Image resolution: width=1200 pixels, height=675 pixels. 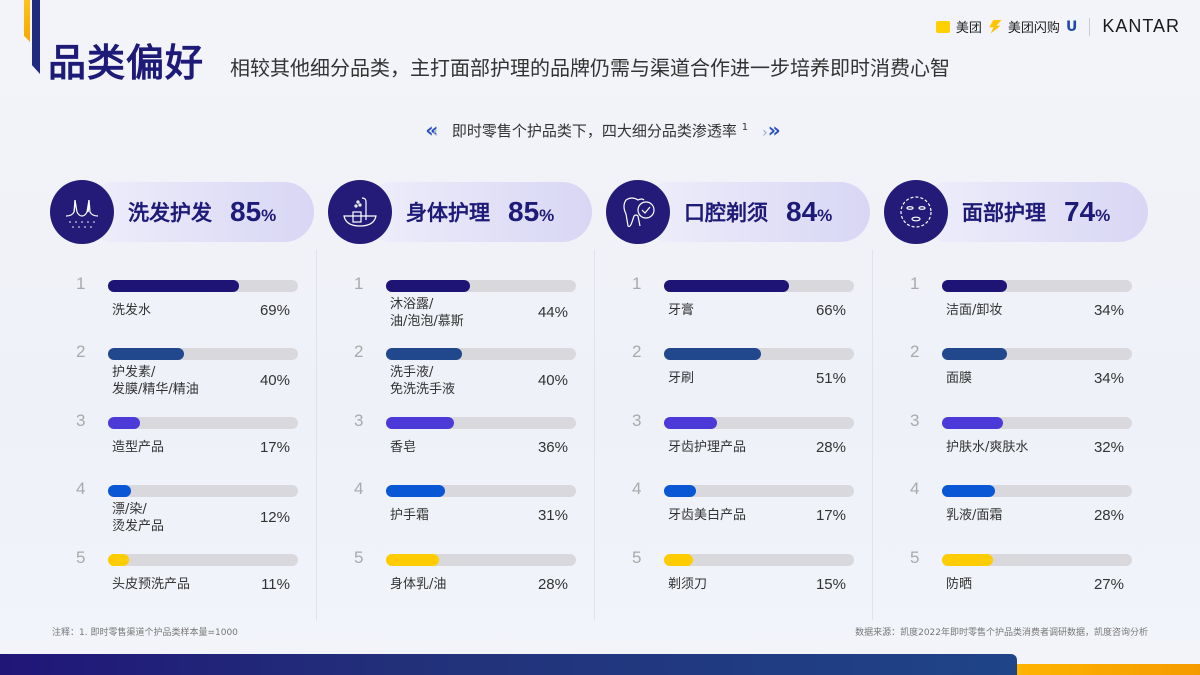 What do you see at coordinates (431, 130) in the screenshot?
I see `chevron-left-icon: «‹` at bounding box center [431, 130].